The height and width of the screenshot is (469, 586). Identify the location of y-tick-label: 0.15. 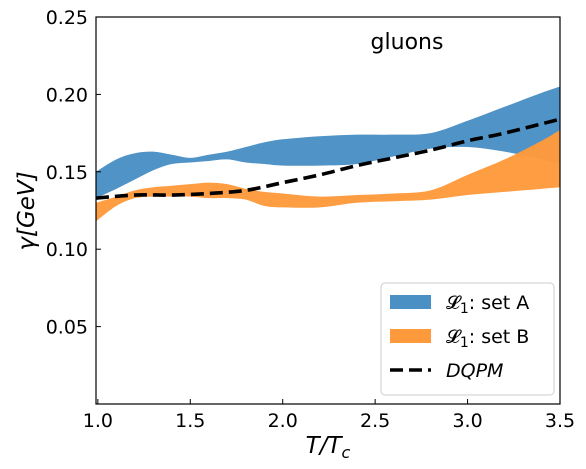
(67, 173).